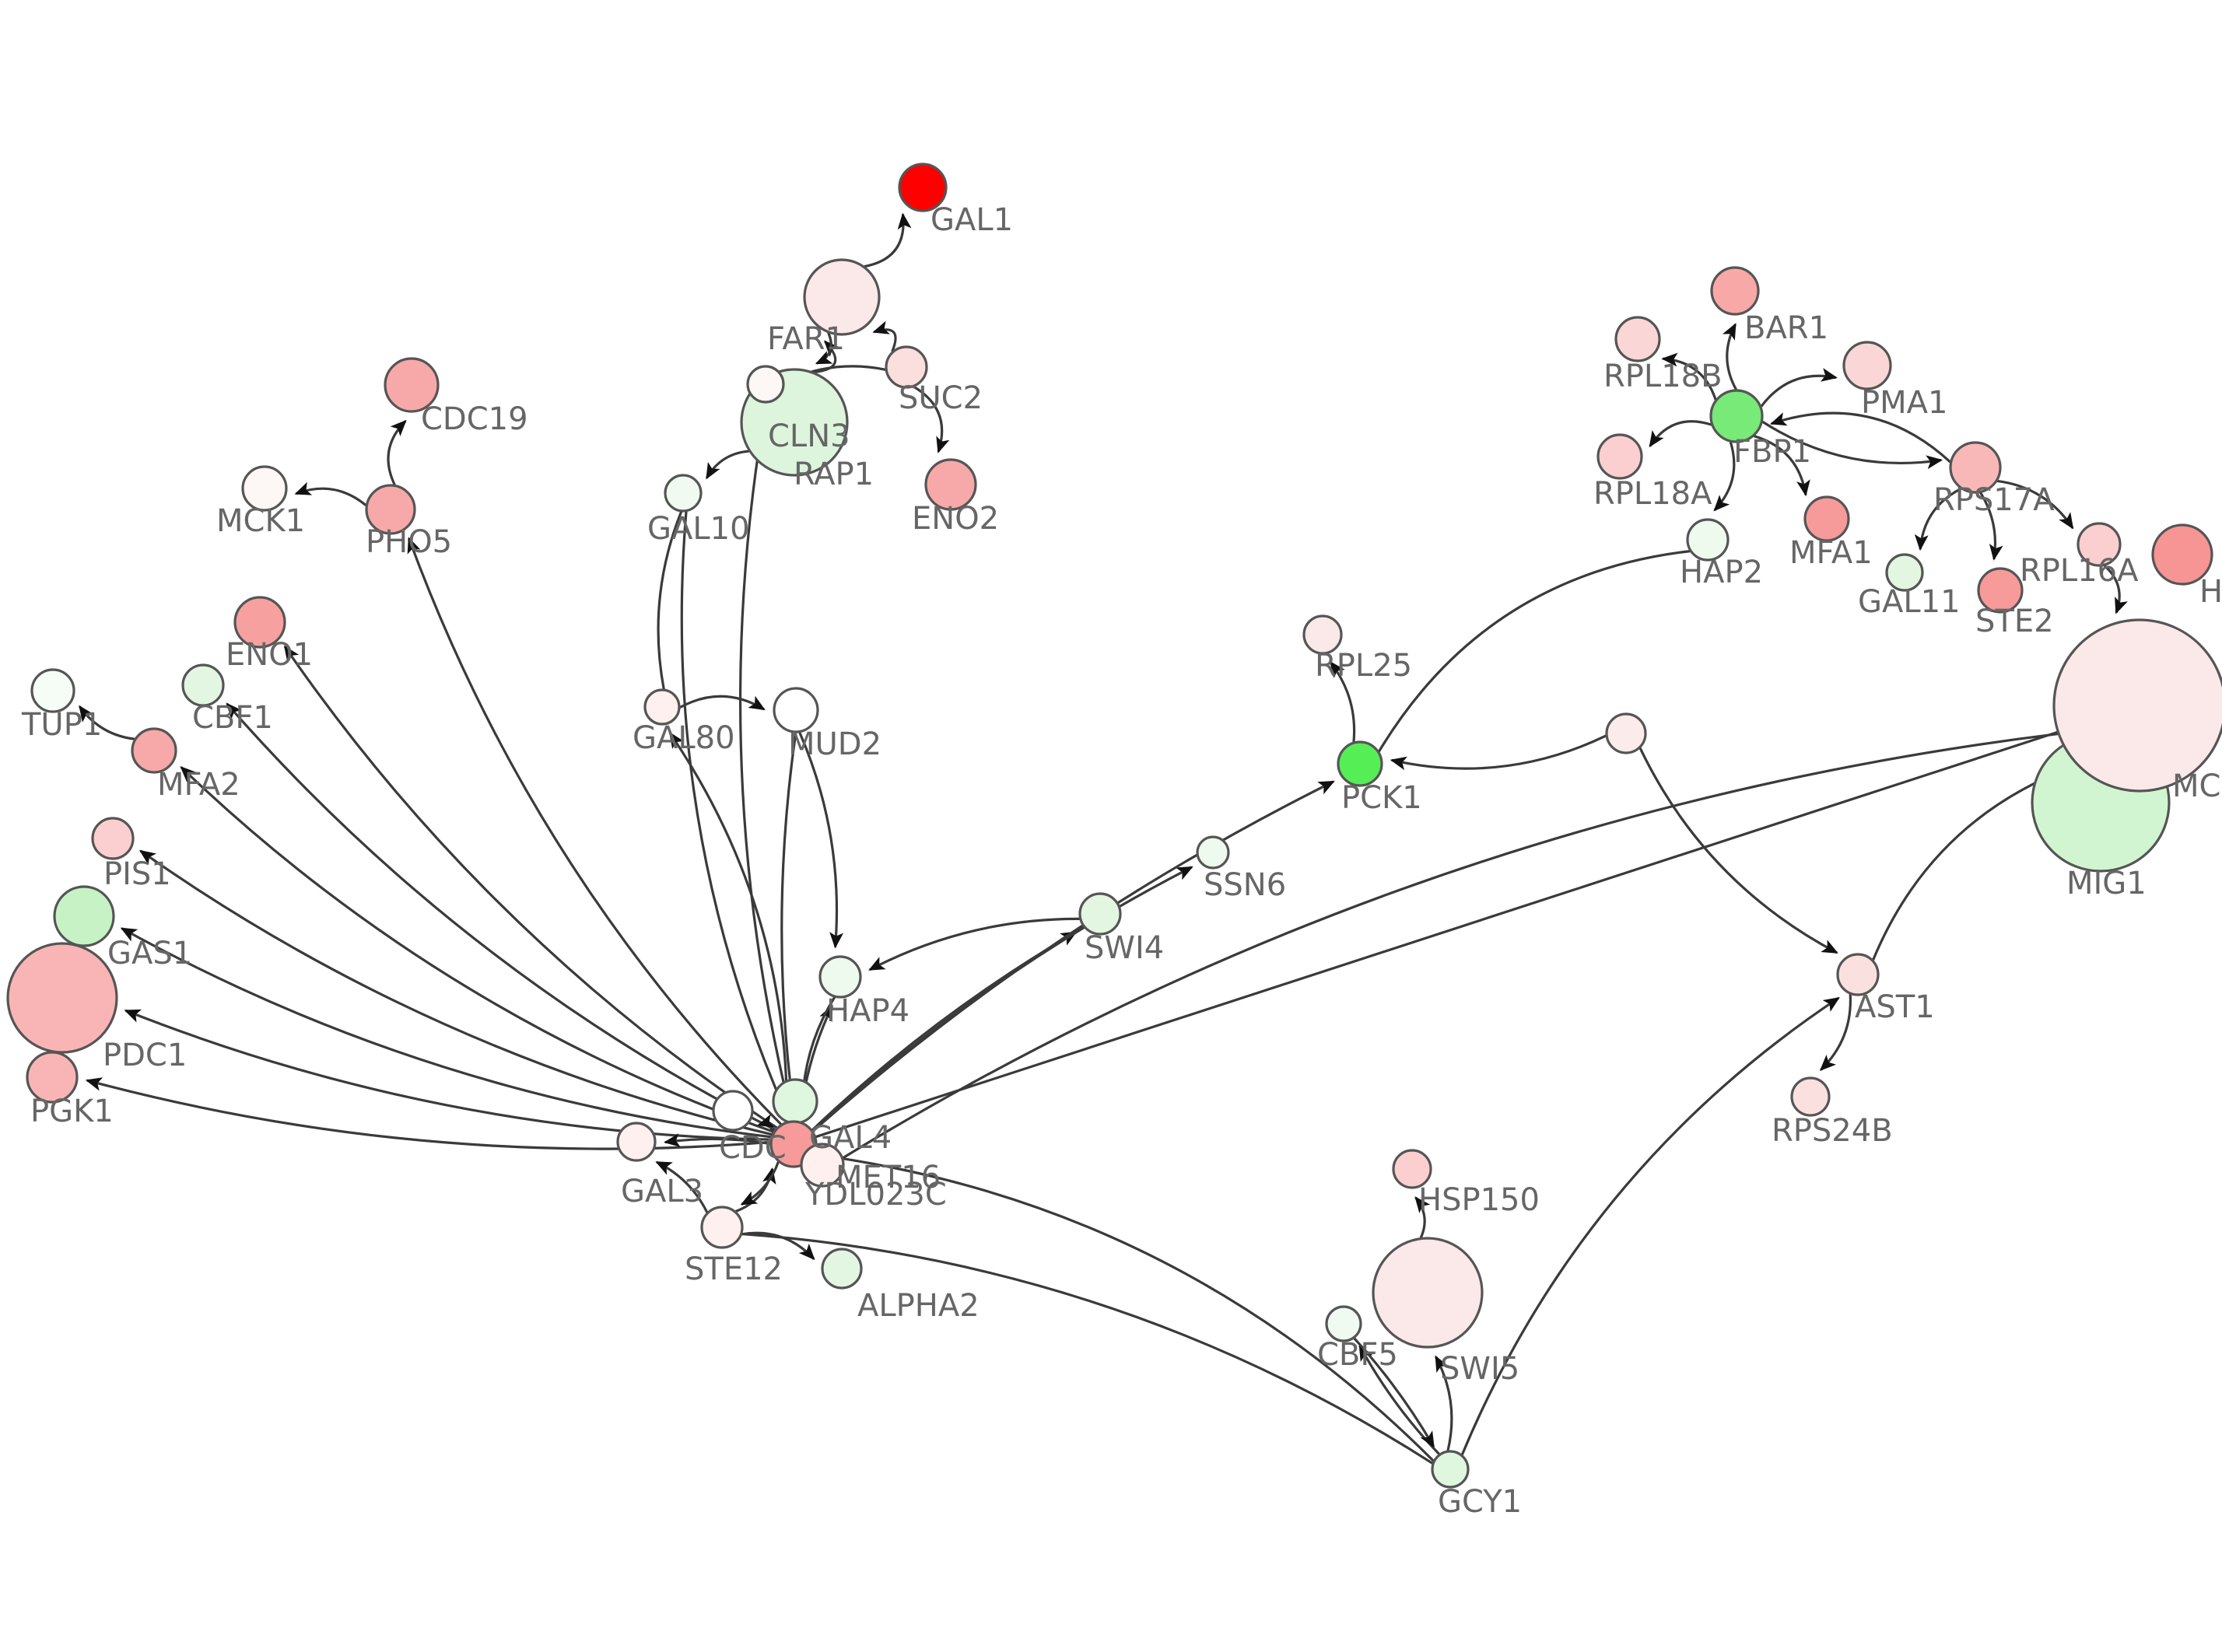  What do you see at coordinates (52, 1077) in the screenshot?
I see `graph-node-pgk1` at bounding box center [52, 1077].